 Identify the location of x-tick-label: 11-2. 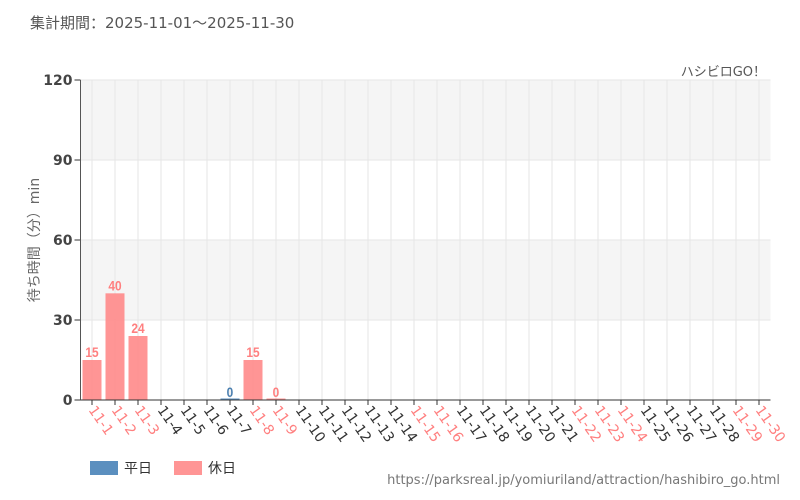
(123, 420).